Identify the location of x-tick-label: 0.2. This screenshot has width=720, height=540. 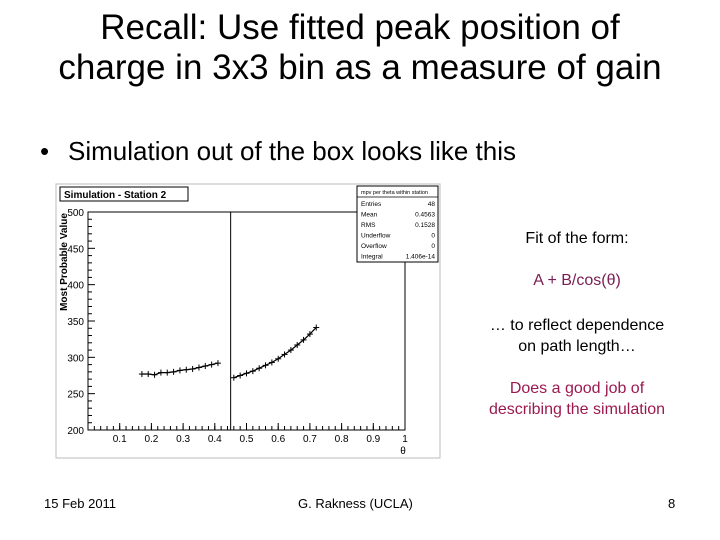
(151, 439).